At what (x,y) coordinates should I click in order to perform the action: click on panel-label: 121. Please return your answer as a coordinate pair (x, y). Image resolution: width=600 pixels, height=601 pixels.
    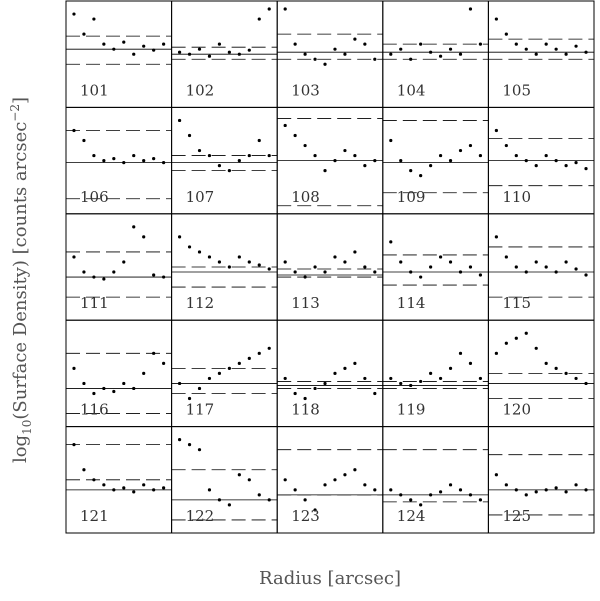
    Looking at the image, I should click on (94, 516).